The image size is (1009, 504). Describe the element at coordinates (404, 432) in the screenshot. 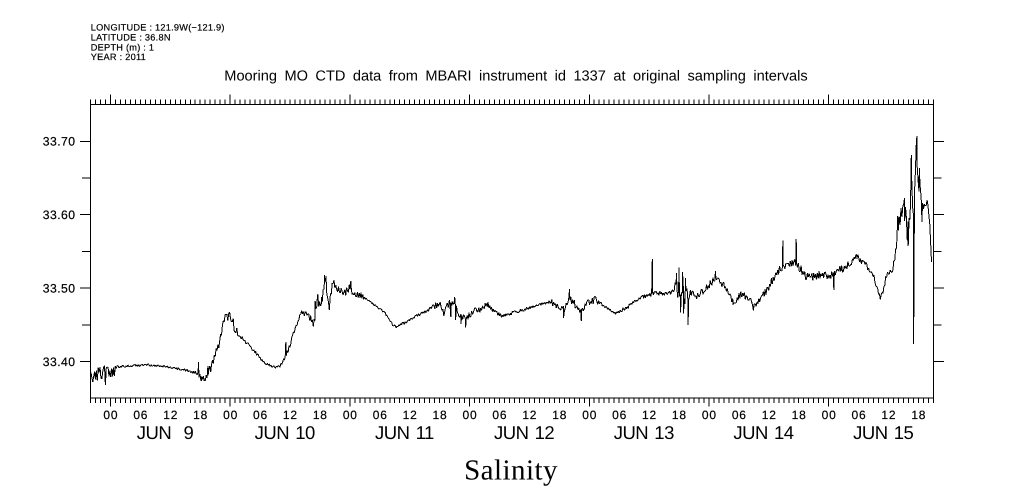

I see `svg-text: JUN 11` at that location.